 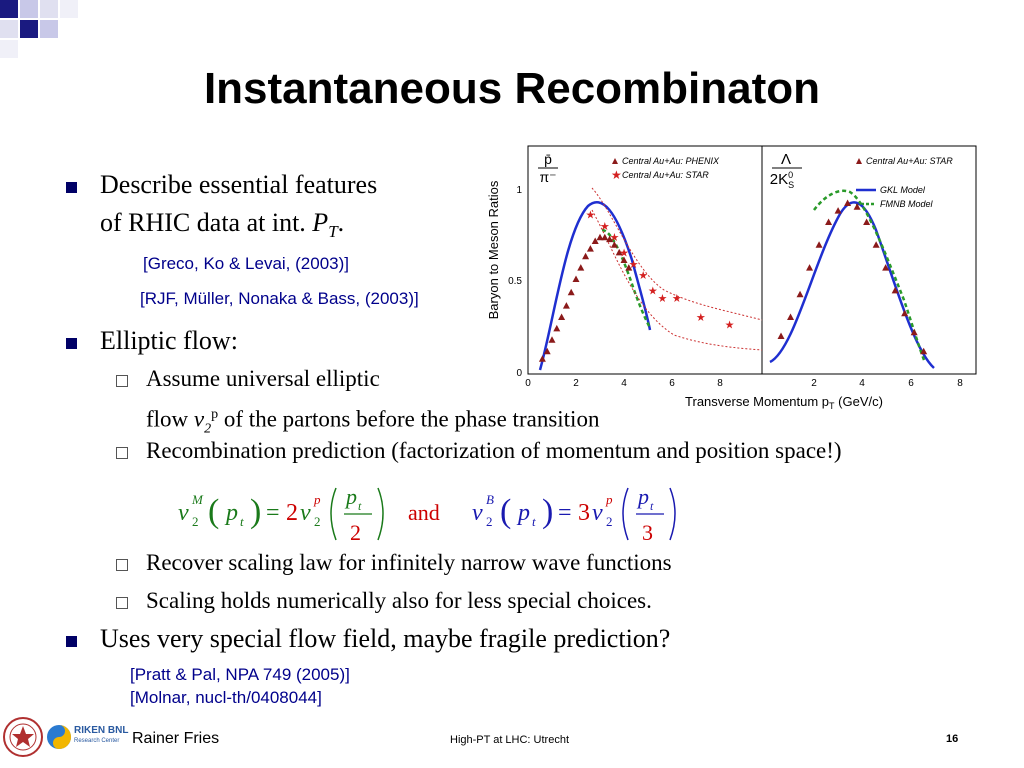 I want to click on formula-pt-num-b: p, so click(x=642, y=496).